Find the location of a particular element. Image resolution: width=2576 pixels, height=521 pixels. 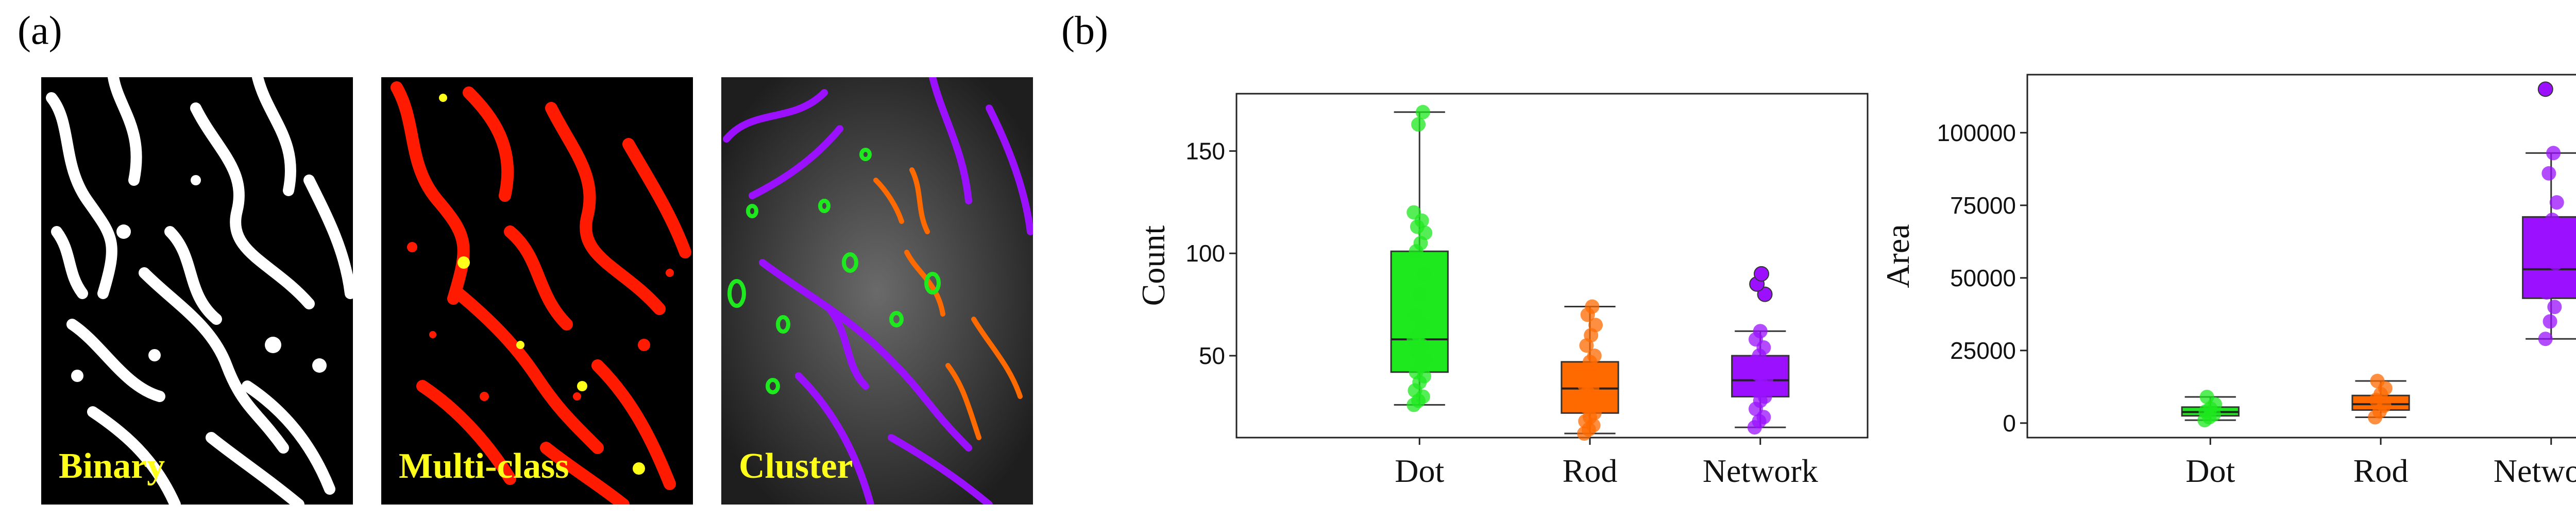

cluster-image: Cluster is located at coordinates (877, 291).